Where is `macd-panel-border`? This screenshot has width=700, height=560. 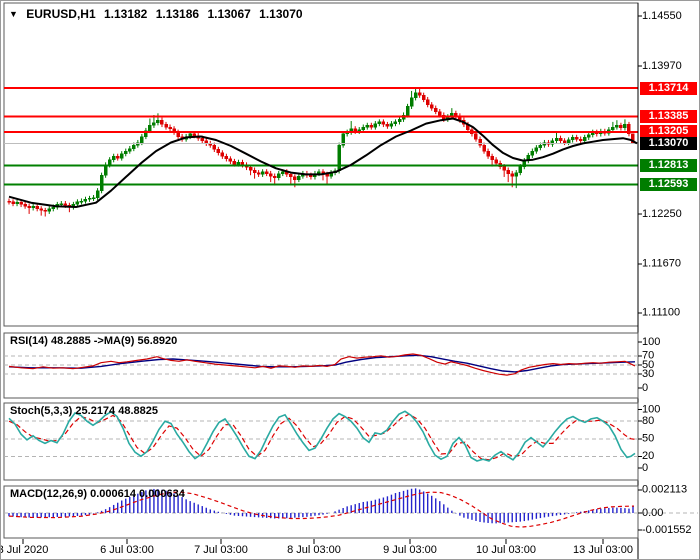 macd-panel-border is located at coordinates (321, 512).